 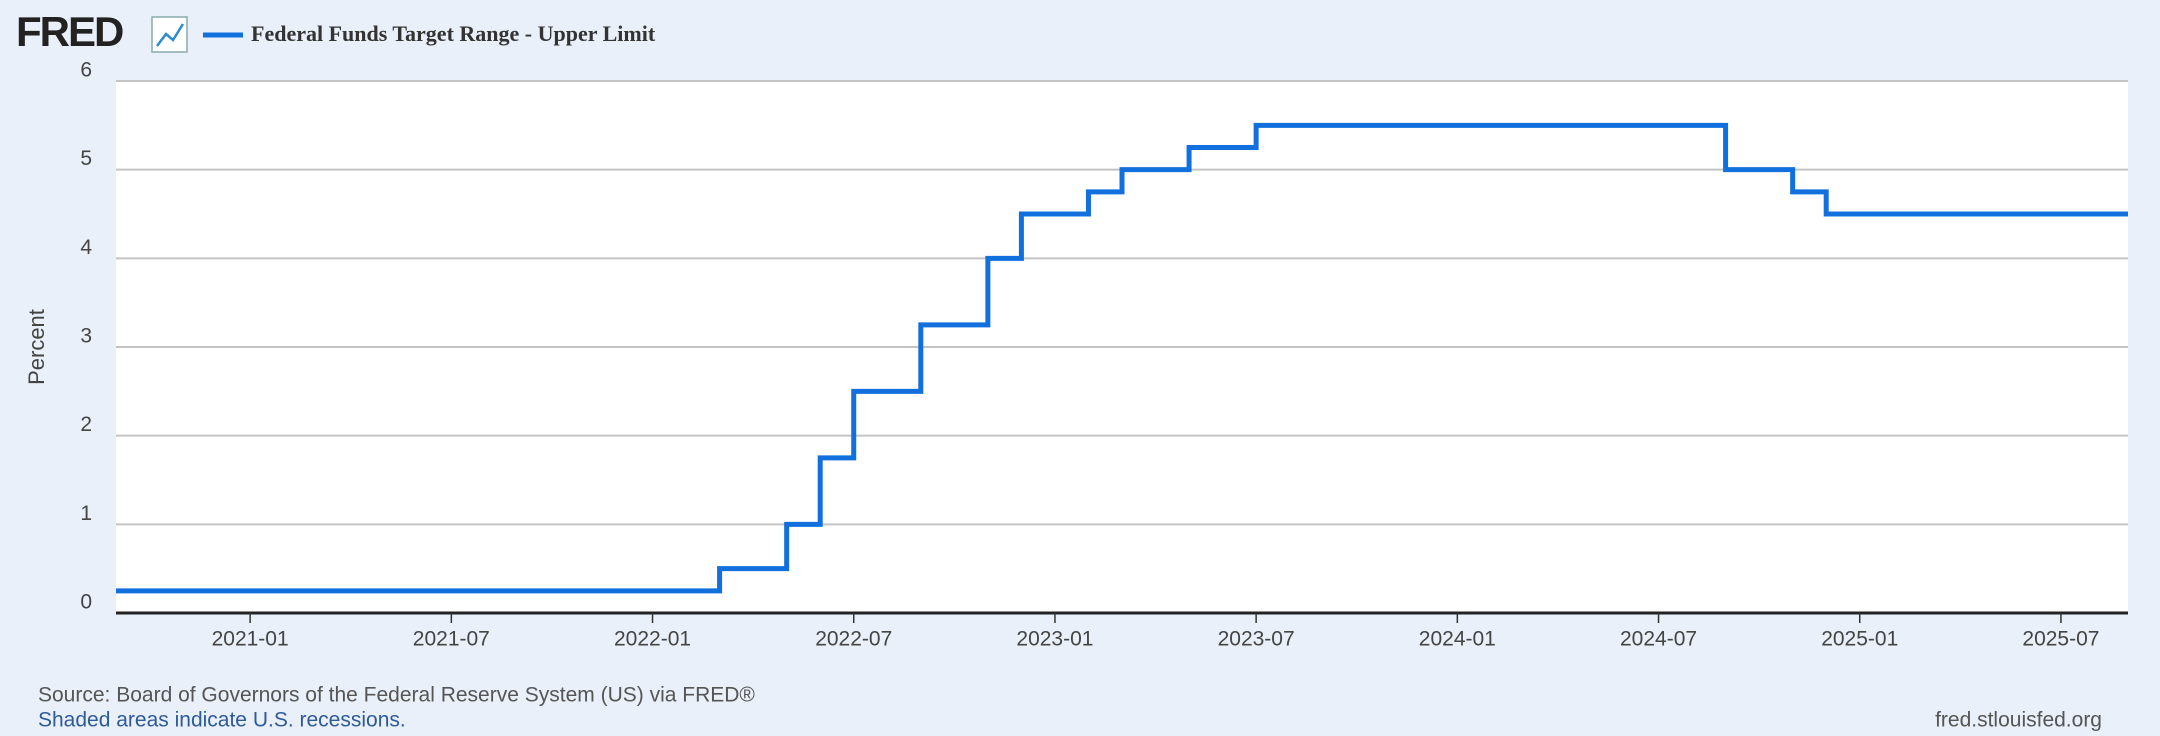 What do you see at coordinates (2018, 720) in the screenshot?
I see `site: fred.stlouisfed.org` at bounding box center [2018, 720].